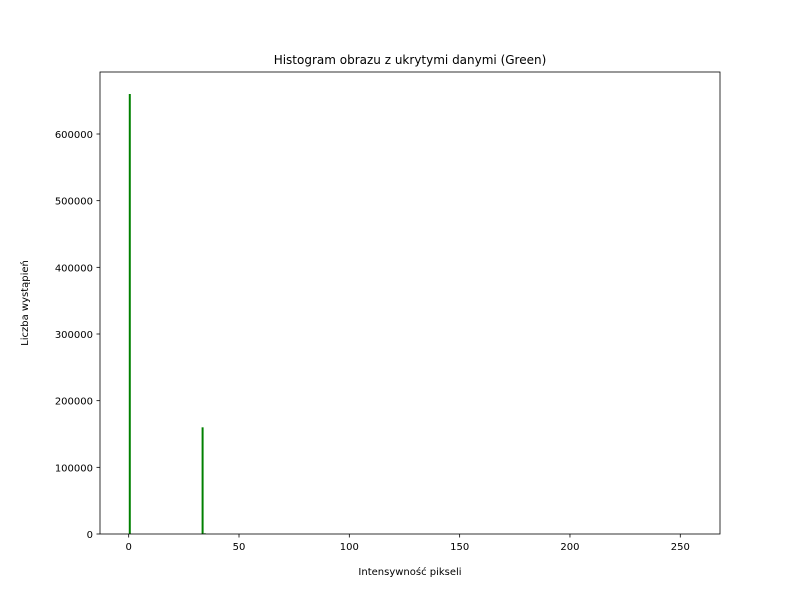 The image size is (800, 600). I want to click on y-axis-ticks: 0 100000 200000 300000 400000 500000 600000, so click(77, 335).